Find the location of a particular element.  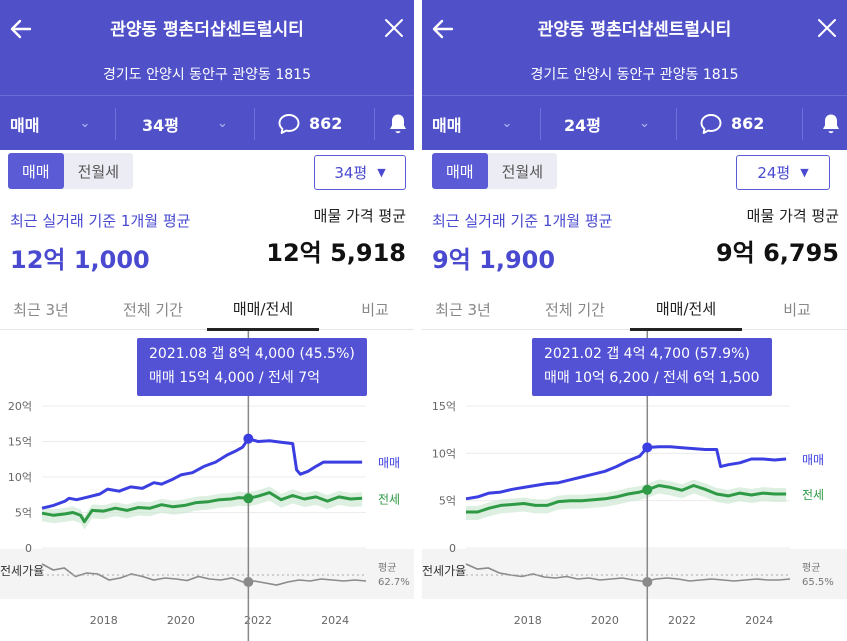

x-tick-label: 2020 is located at coordinates (181, 620).